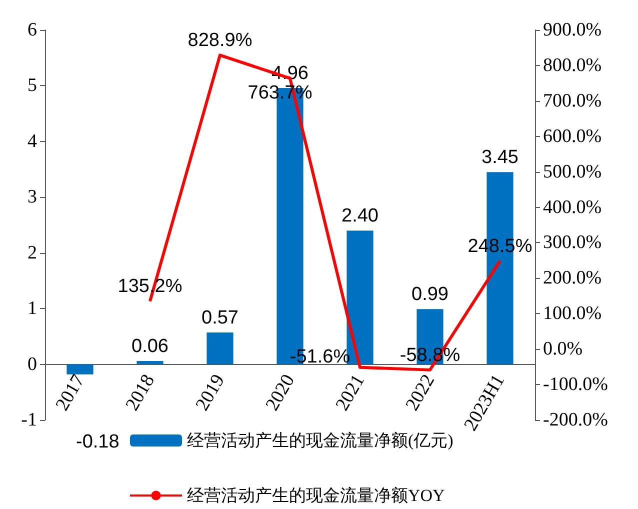  I want to click on y2-tick-label: 900.0%, so click(572, 30).